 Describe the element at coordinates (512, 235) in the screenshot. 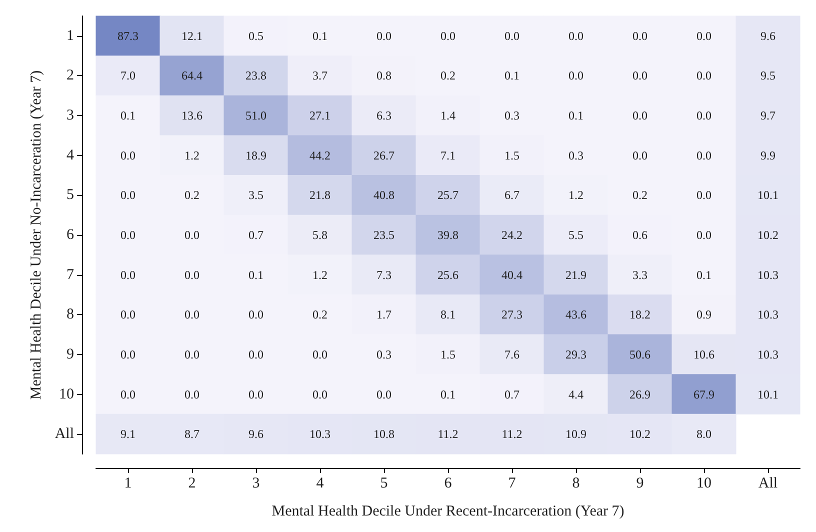

I see `data-label: 24.2` at that location.